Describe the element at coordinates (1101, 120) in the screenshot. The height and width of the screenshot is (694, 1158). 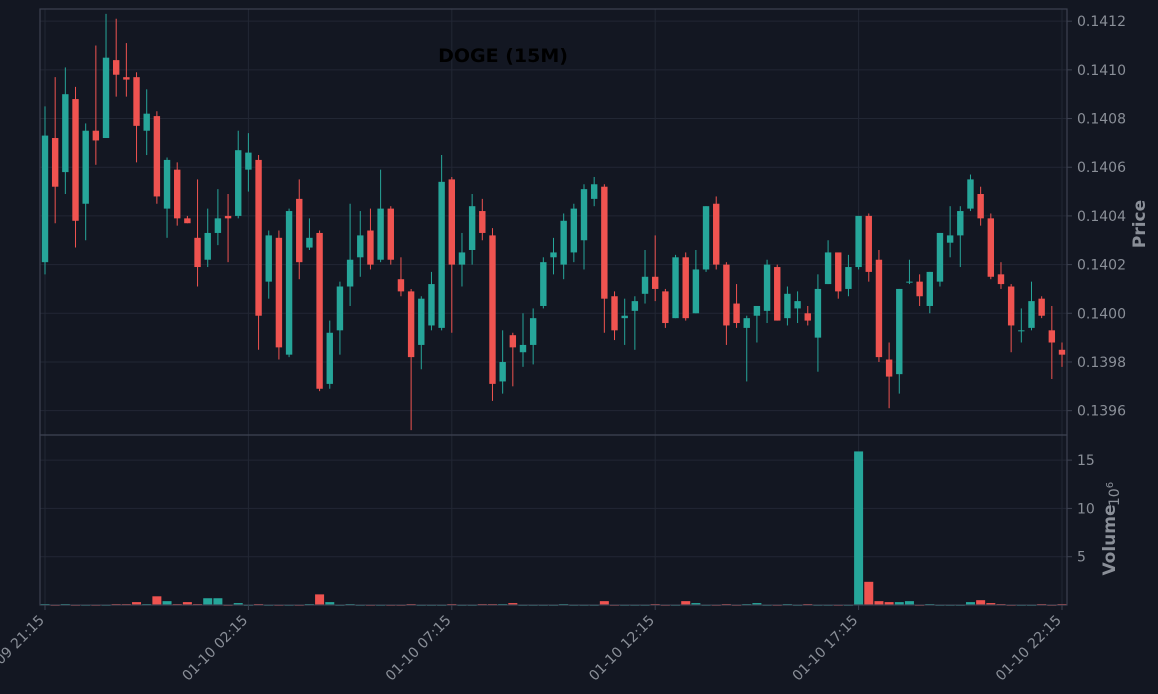
I see `price-tick-label: 0.1408` at that location.